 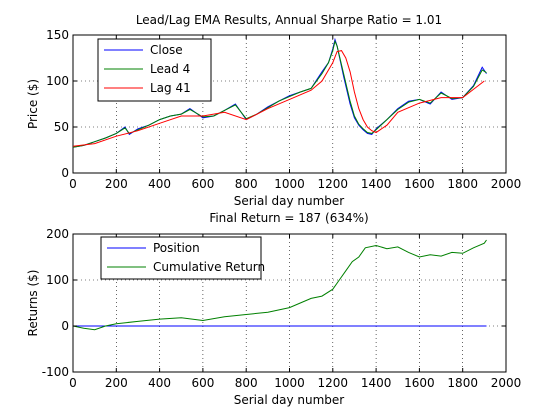 What do you see at coordinates (33, 303) in the screenshot?
I see `returns-y-axis-label: Returns ($)` at bounding box center [33, 303].